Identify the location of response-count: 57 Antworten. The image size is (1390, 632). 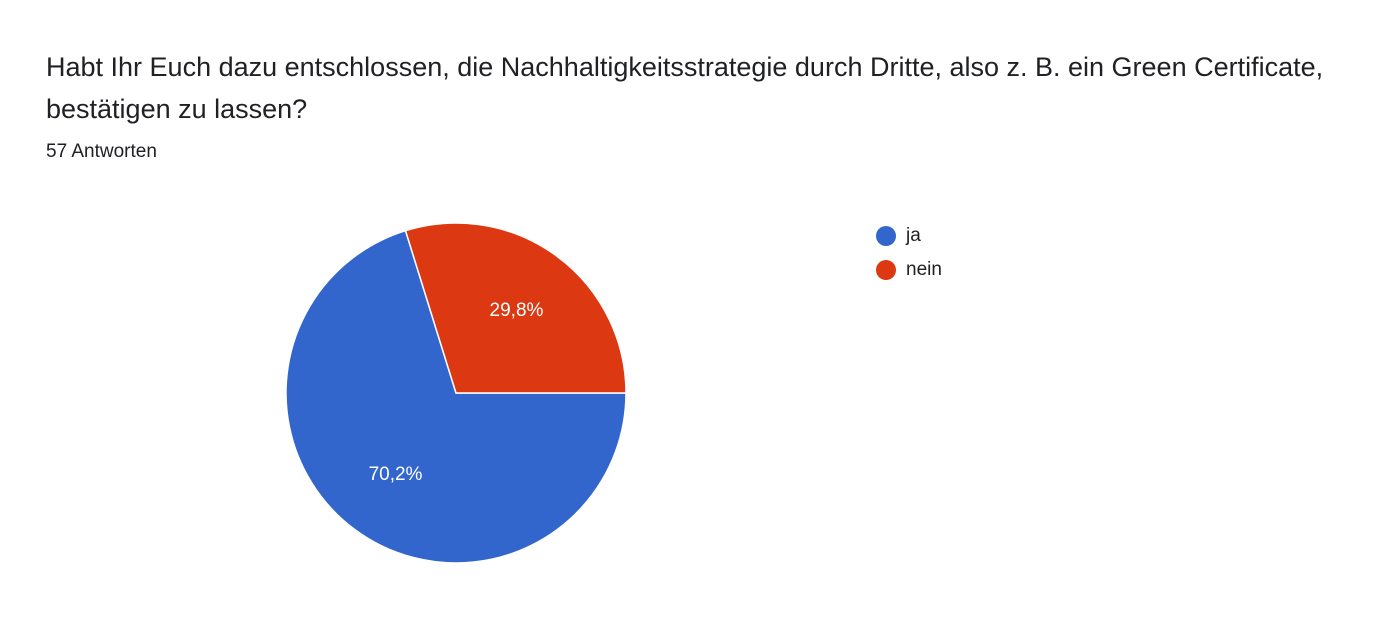
(101, 151).